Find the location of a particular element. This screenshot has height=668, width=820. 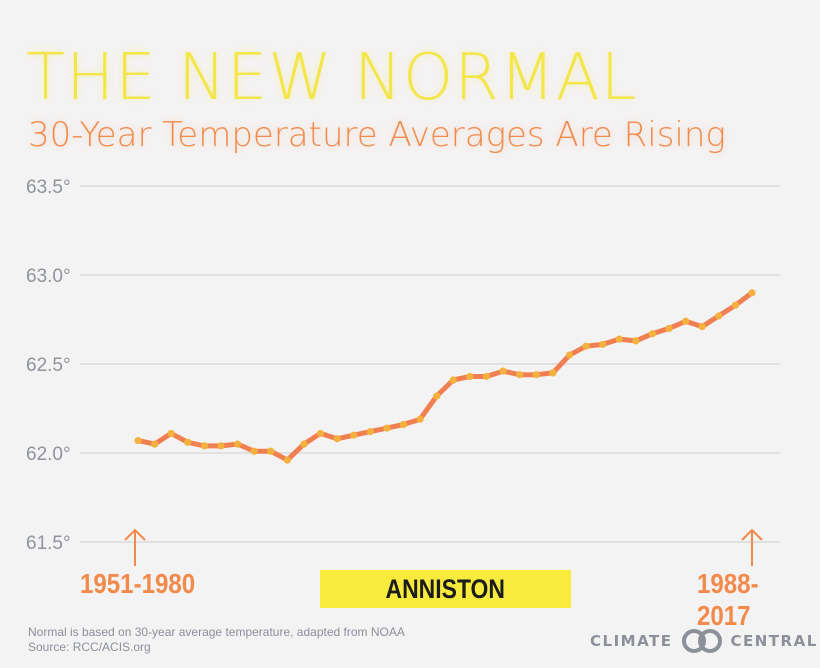

end-period-arrow-icon is located at coordinates (752, 547).